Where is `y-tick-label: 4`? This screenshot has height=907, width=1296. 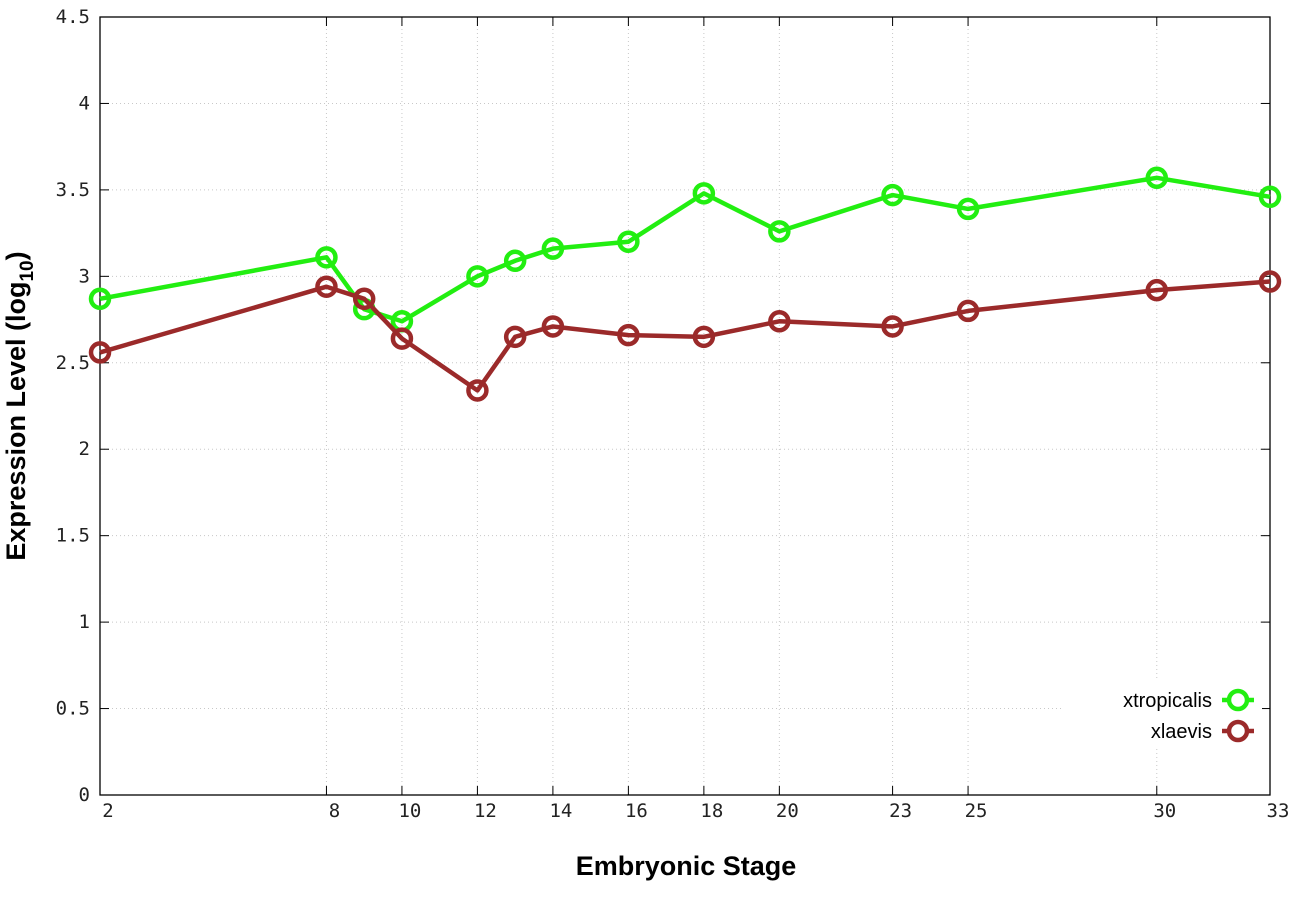 y-tick-label: 4 is located at coordinates (84, 103).